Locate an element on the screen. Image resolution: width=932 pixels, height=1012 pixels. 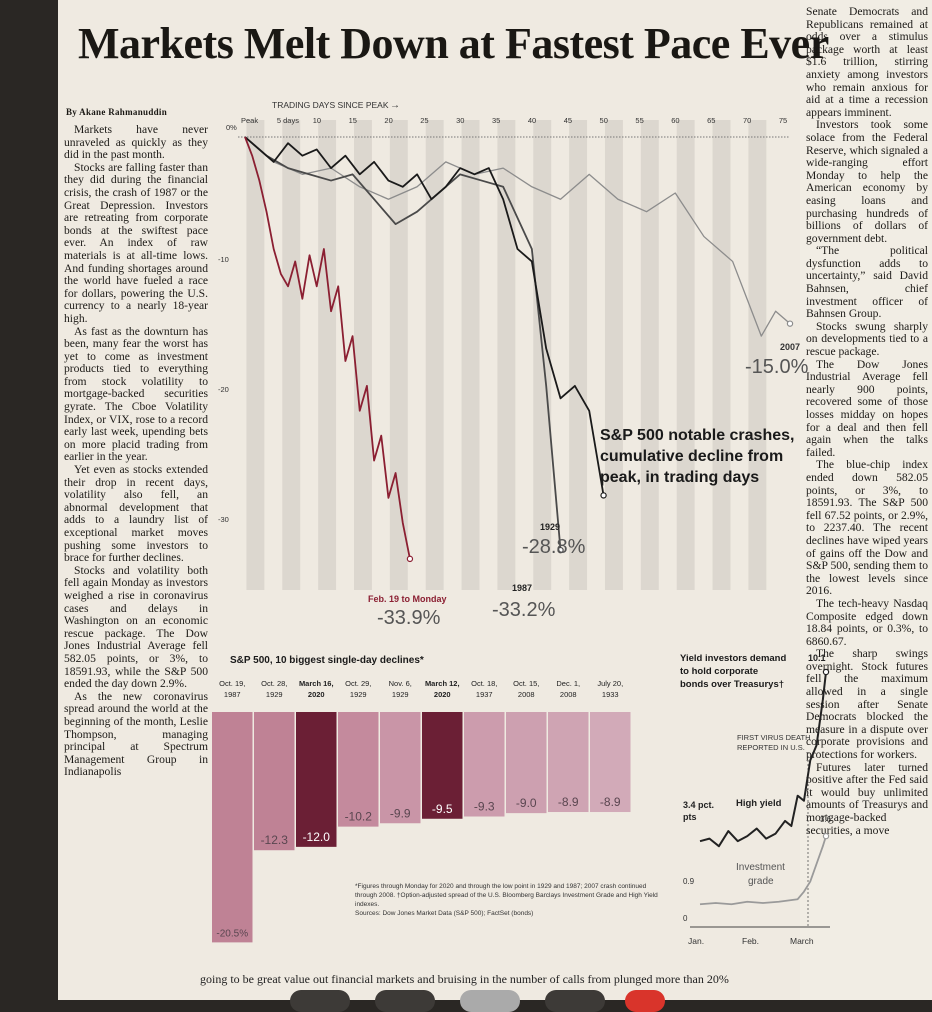
hy-start-label-2: pts is located at coordinates (690, 817).